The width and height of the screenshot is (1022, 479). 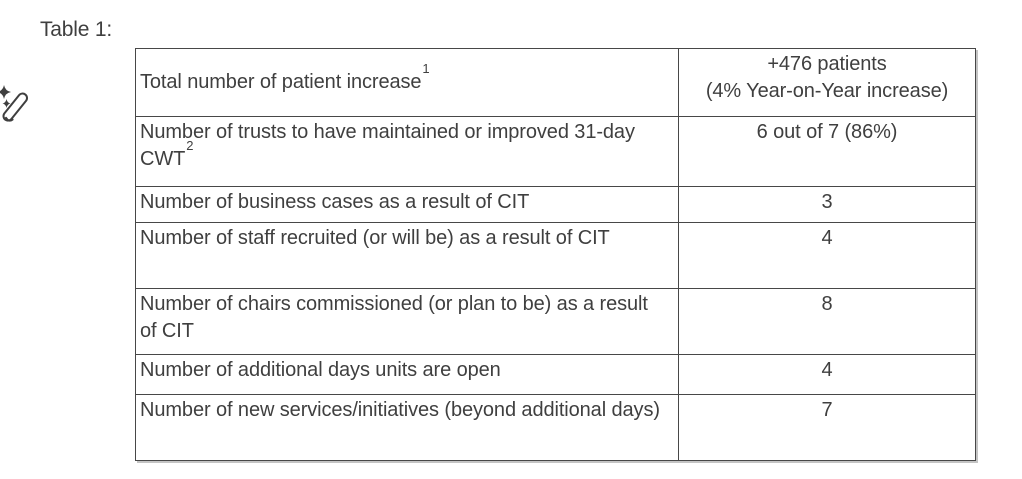 What do you see at coordinates (827, 64) in the screenshot?
I see `row-value-line1: +476 patients` at bounding box center [827, 64].